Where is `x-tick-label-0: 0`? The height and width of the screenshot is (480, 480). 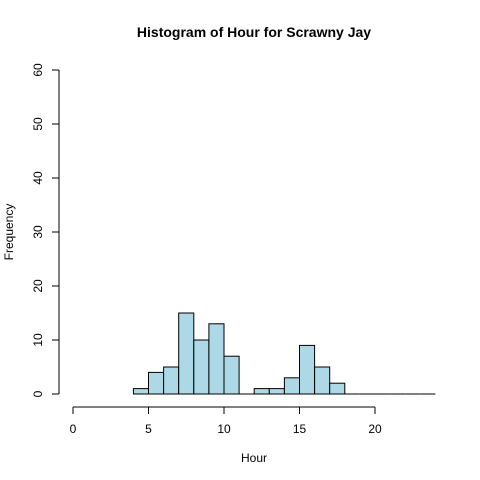 x-tick-label-0: 0 is located at coordinates (73, 429).